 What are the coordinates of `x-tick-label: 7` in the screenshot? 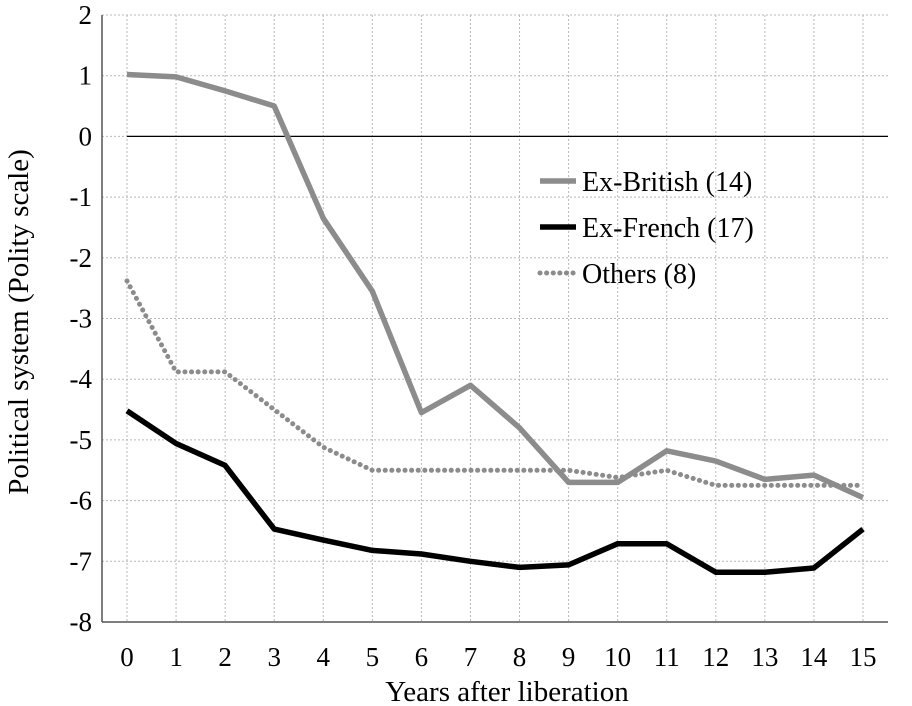 It's located at (471, 657).